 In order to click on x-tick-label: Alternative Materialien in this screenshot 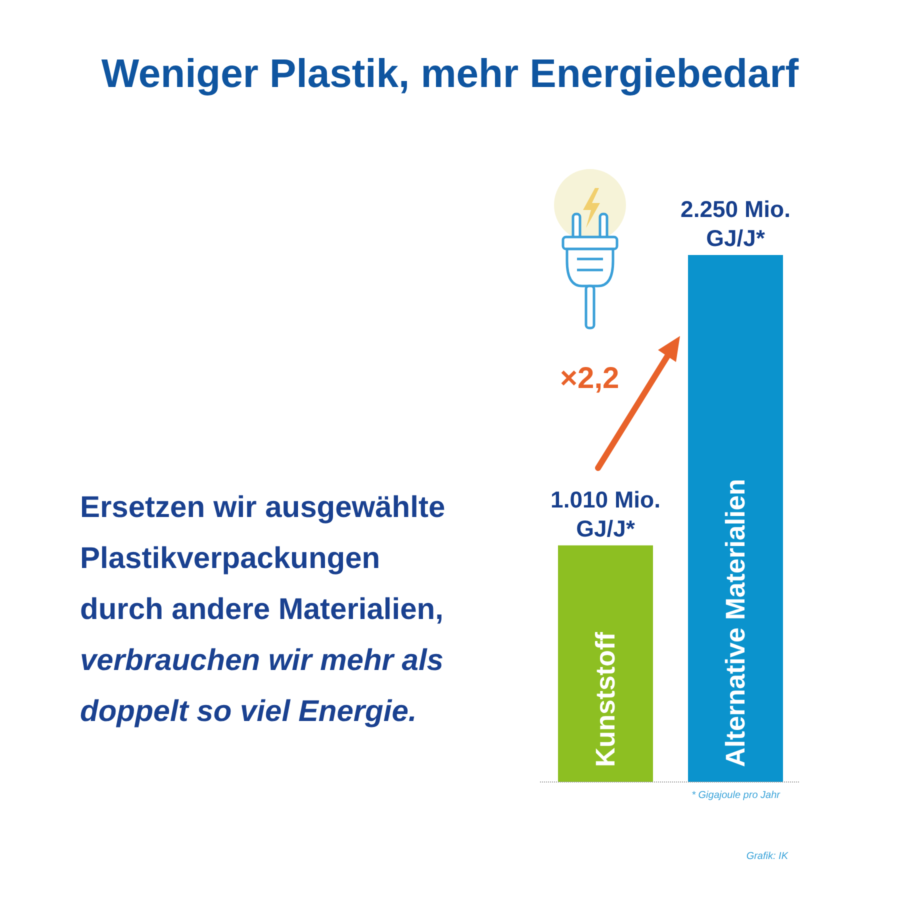, I will do `click(735, 622)`.